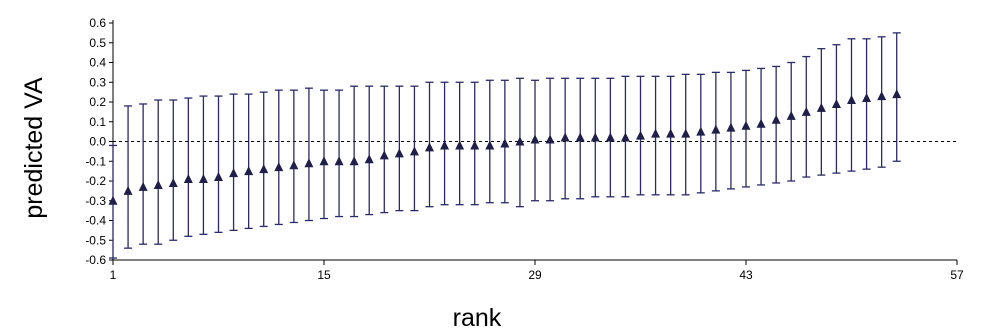 Image resolution: width=982 pixels, height=330 pixels. I want to click on x-tick-label: 57, so click(957, 275).